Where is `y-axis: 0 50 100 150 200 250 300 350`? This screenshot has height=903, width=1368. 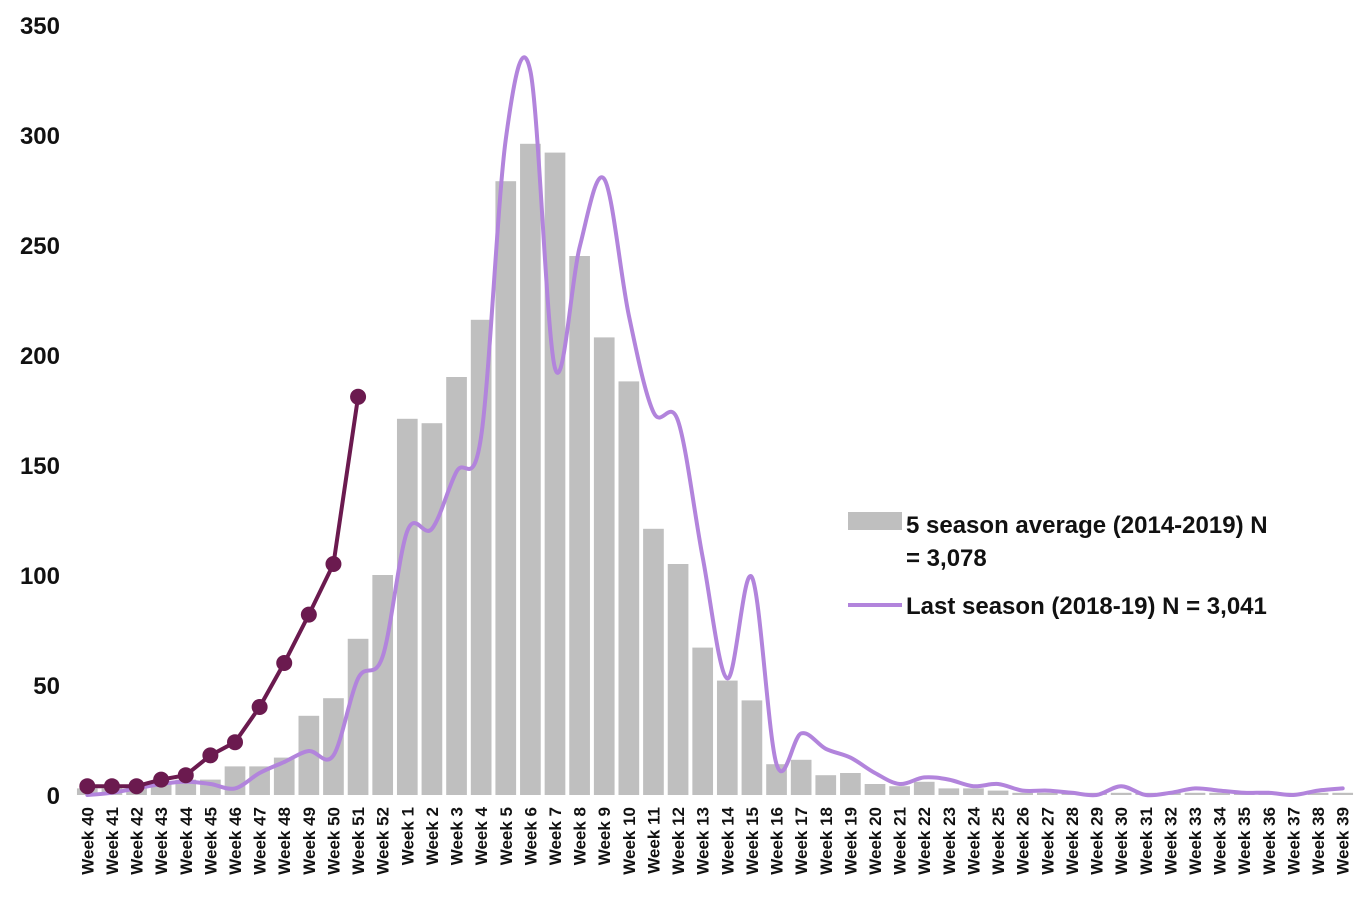
y-axis: 0 50 100 150 200 250 300 350 is located at coordinates (40, 411).